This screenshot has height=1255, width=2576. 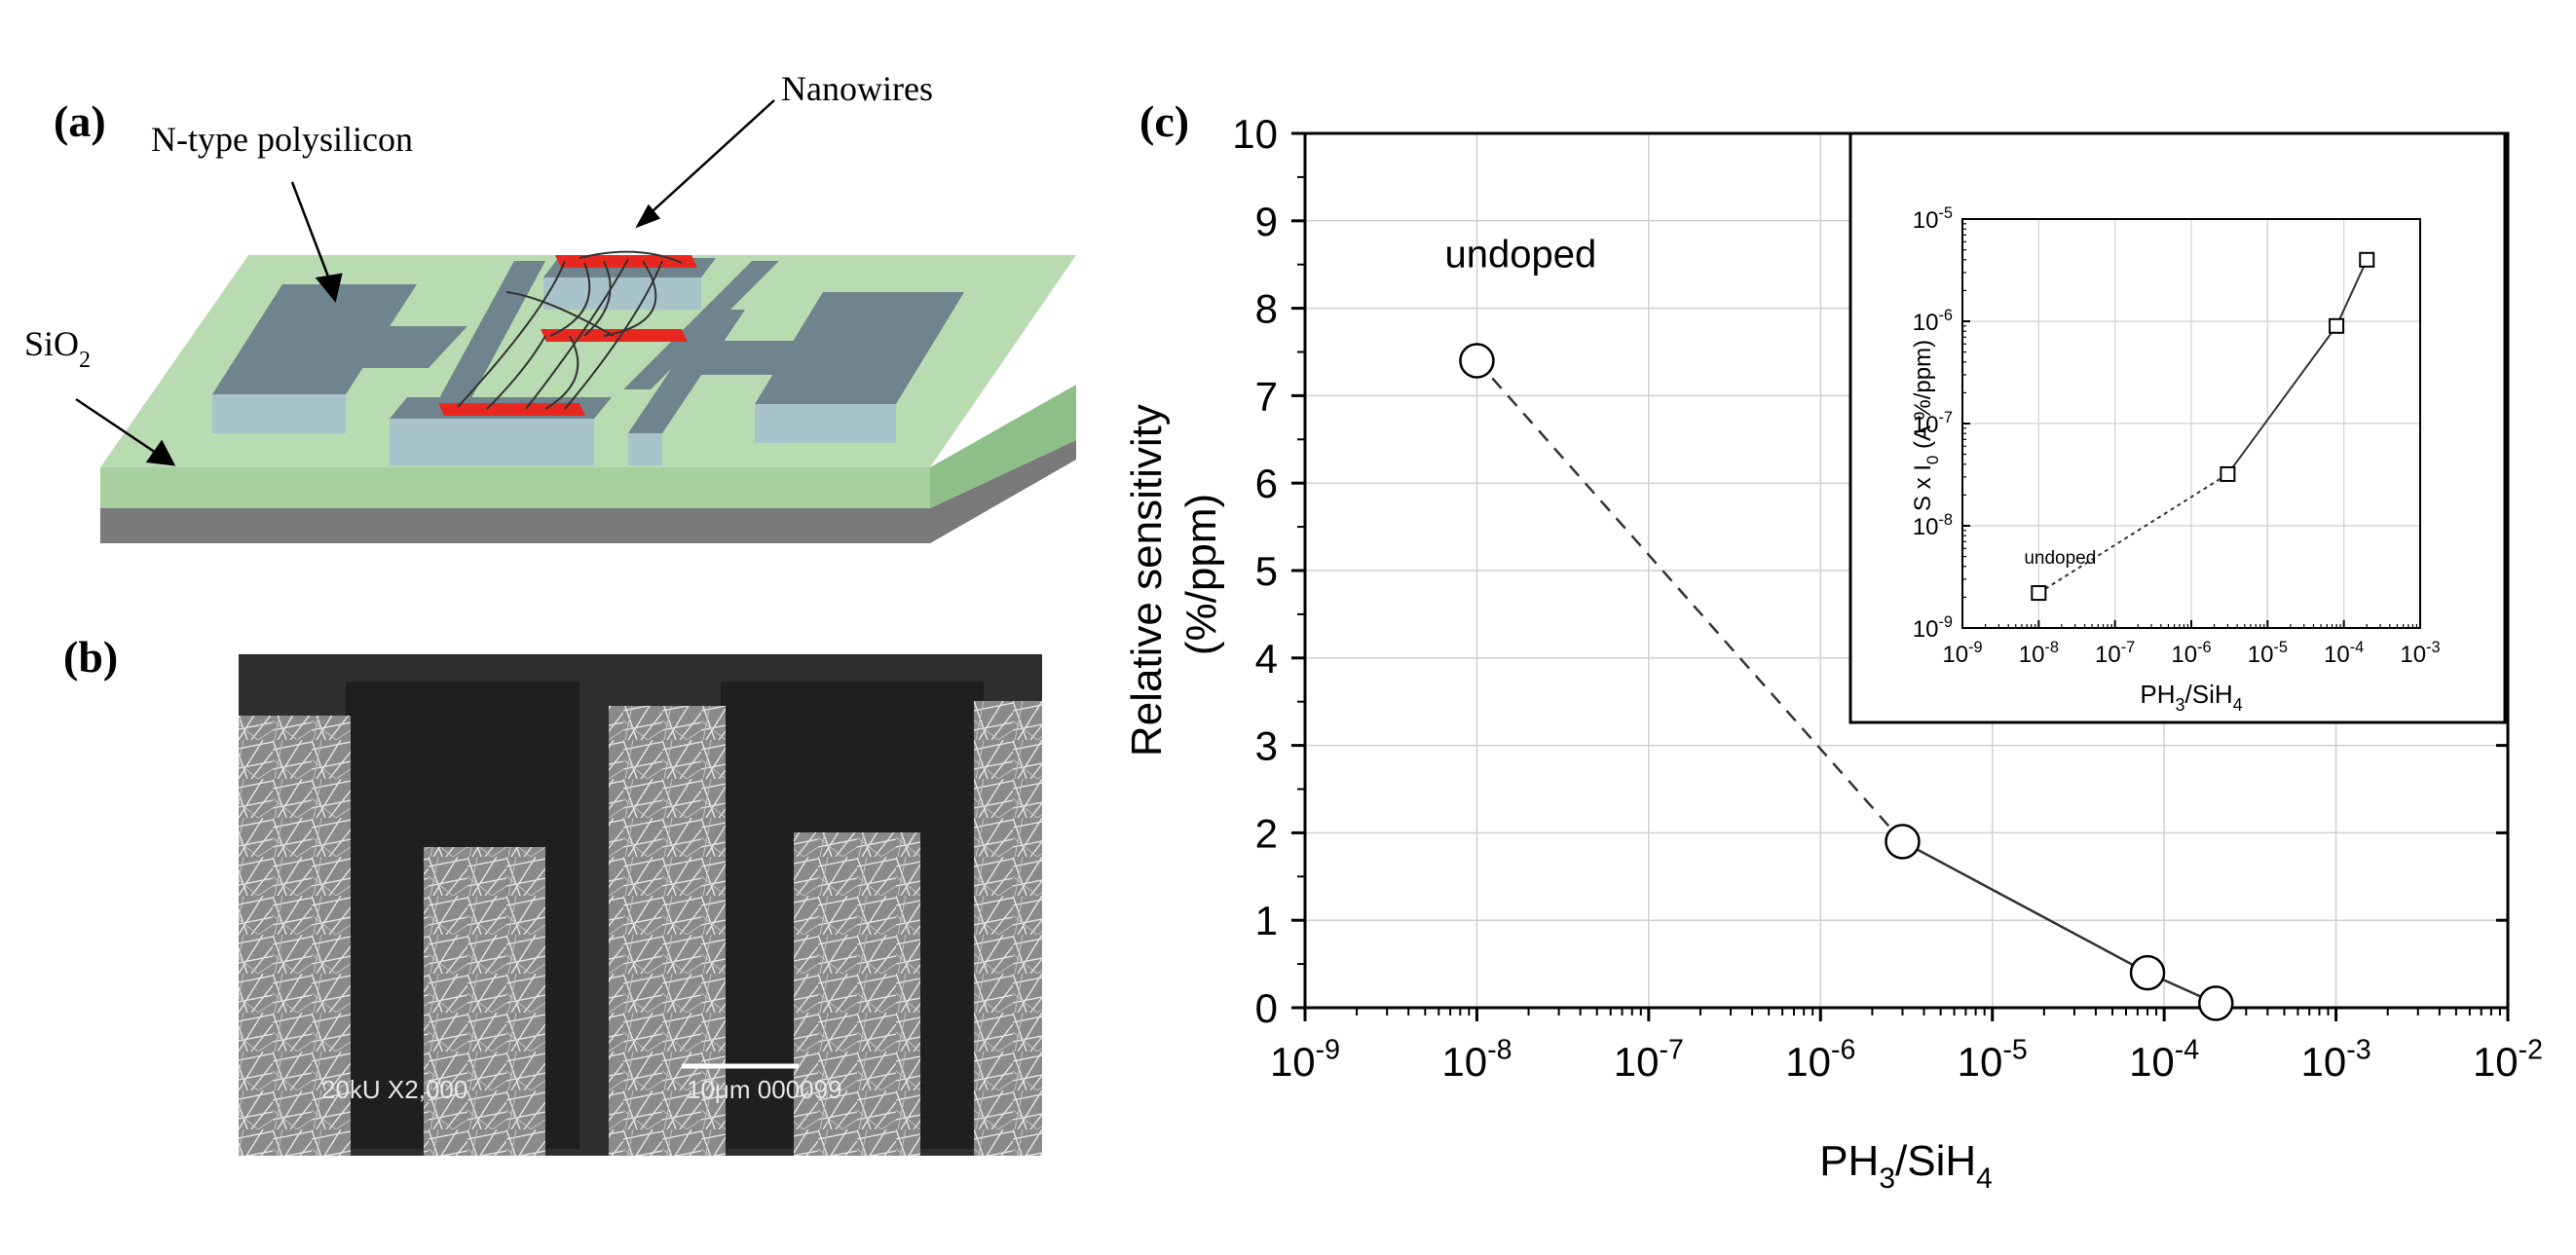 What do you see at coordinates (2128, 647) in the screenshot?
I see `inset-x-tick-label-exponent: -7` at bounding box center [2128, 647].